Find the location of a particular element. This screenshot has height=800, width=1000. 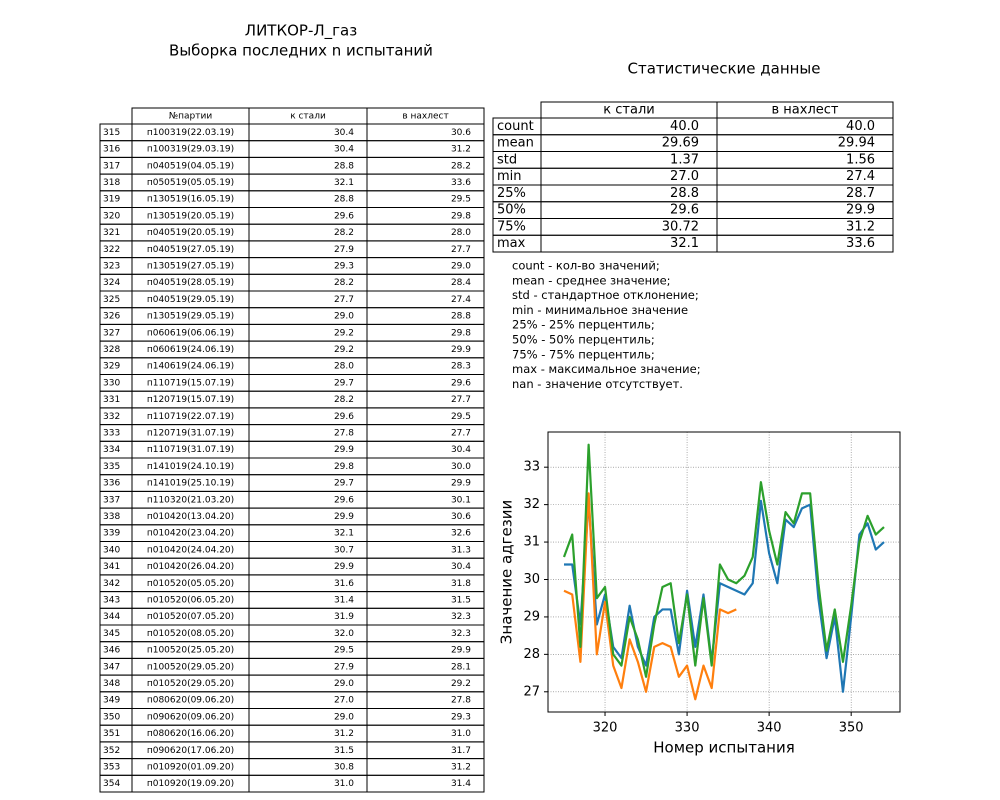

table-text: п110320(21.03.20) is located at coordinates (190, 500).